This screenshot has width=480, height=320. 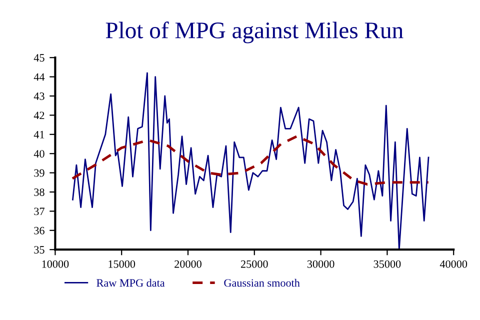 What do you see at coordinates (39, 250) in the screenshot?
I see `y-tick-label: 35` at bounding box center [39, 250].